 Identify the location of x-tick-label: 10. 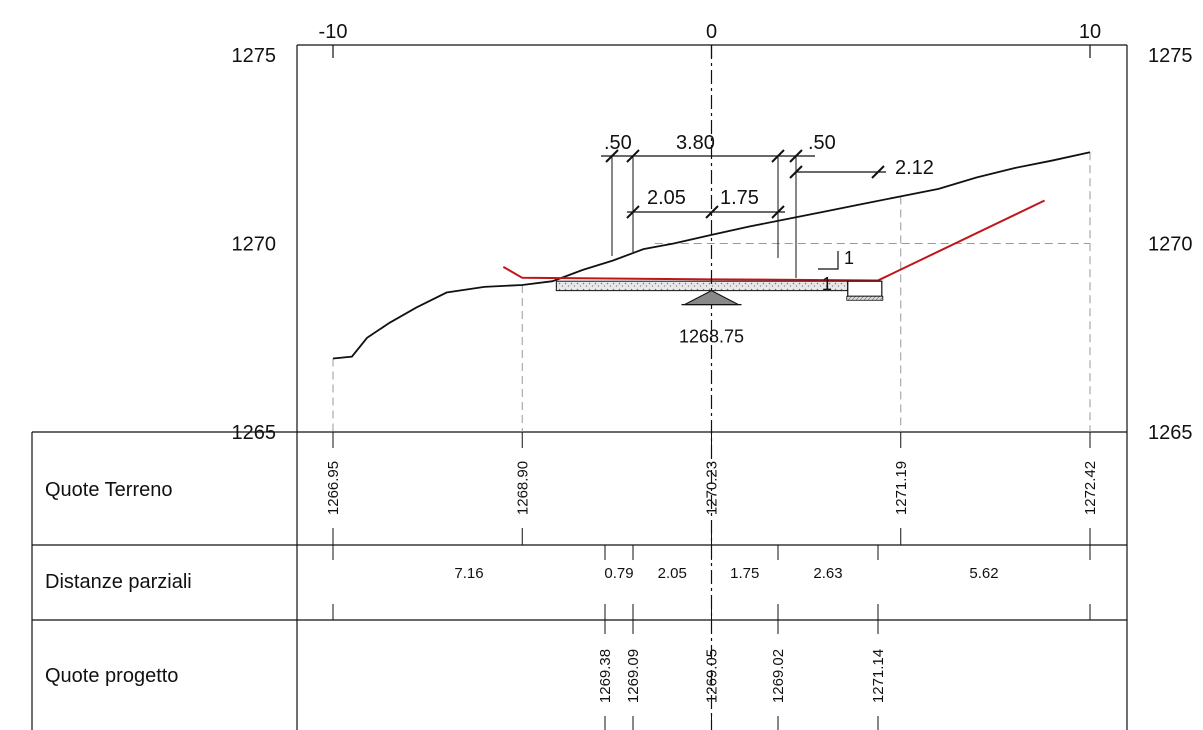
(1090, 32).